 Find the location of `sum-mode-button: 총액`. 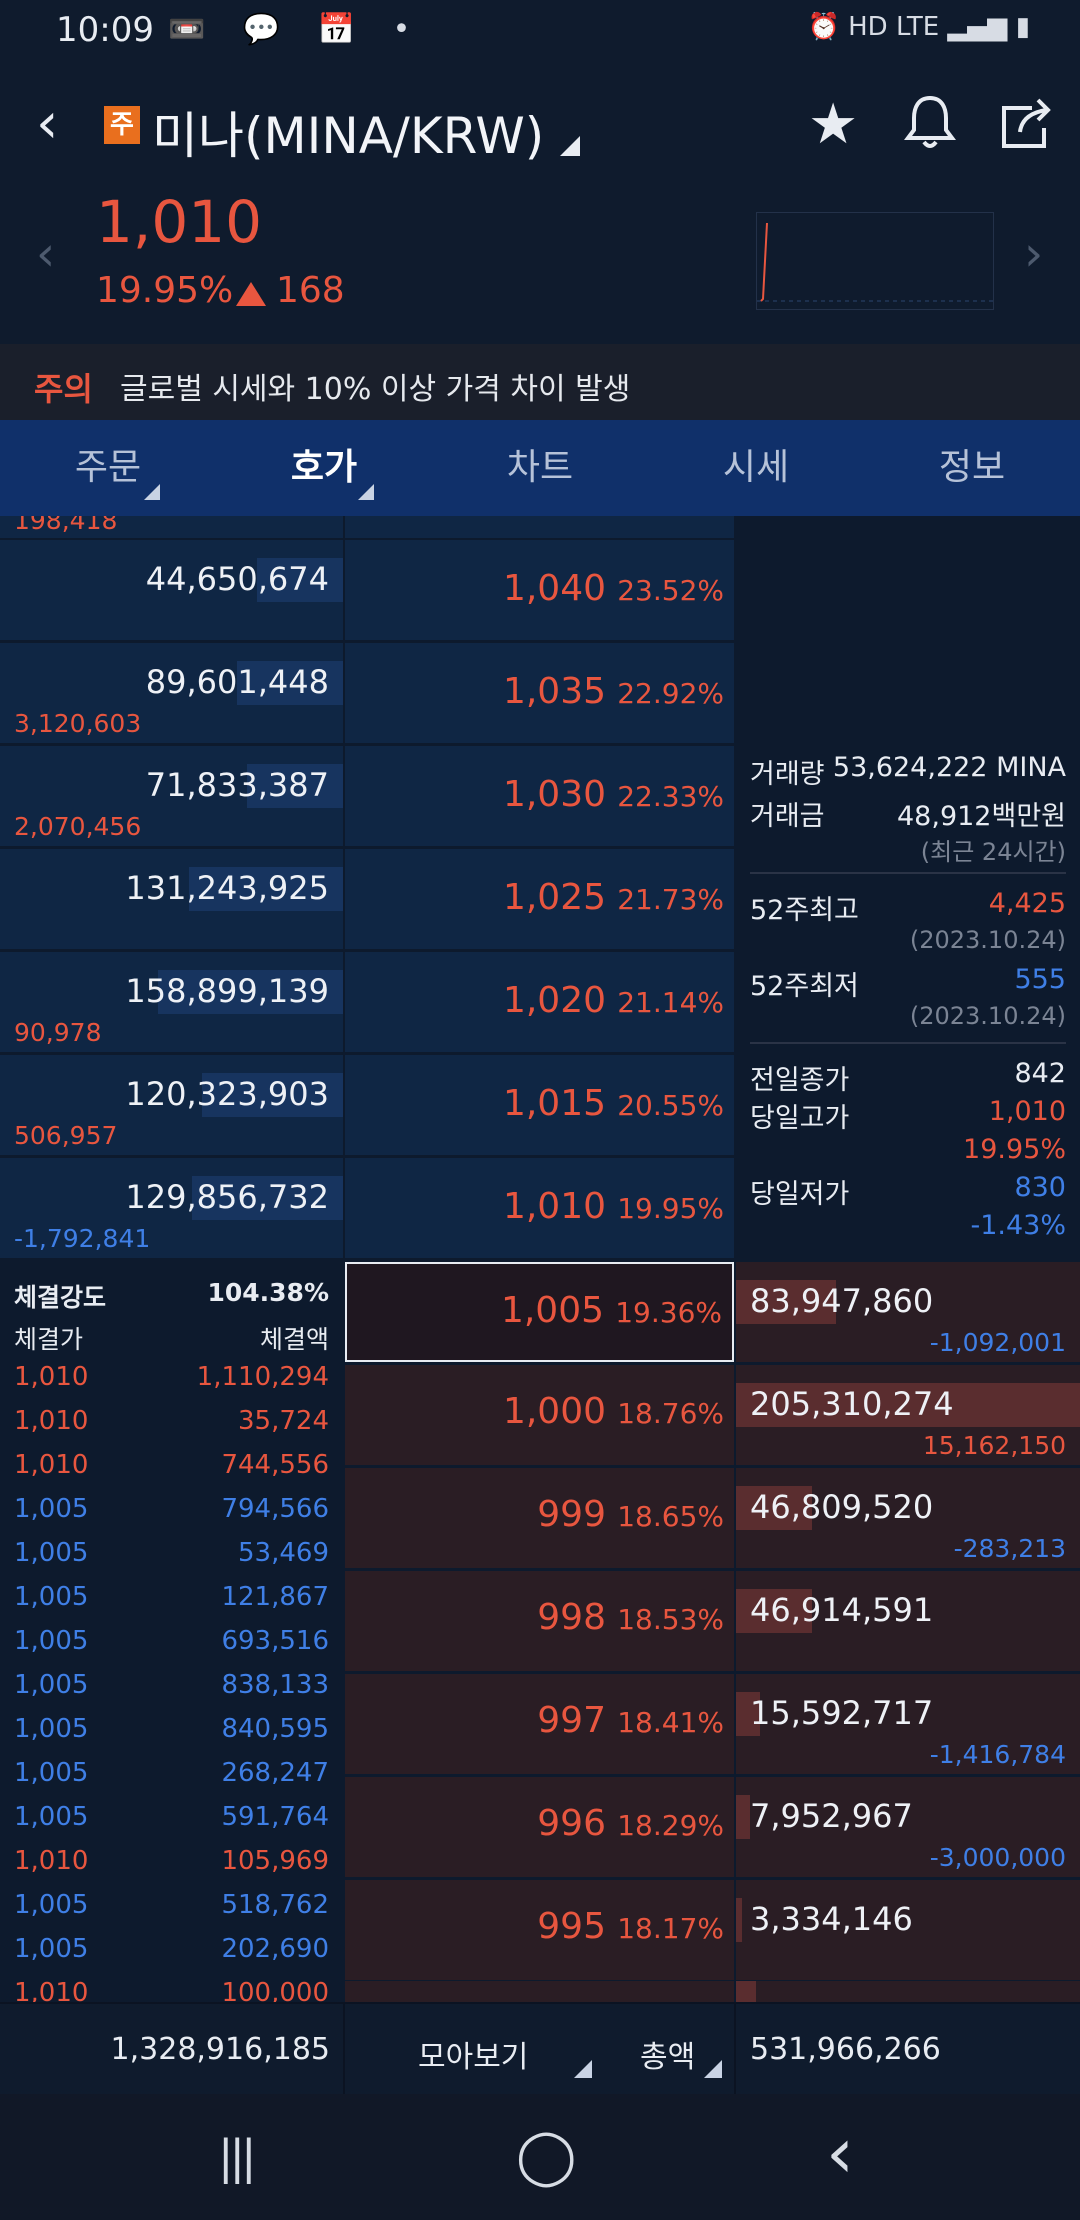

sum-mode-button: 총액 is located at coordinates (668, 2057).